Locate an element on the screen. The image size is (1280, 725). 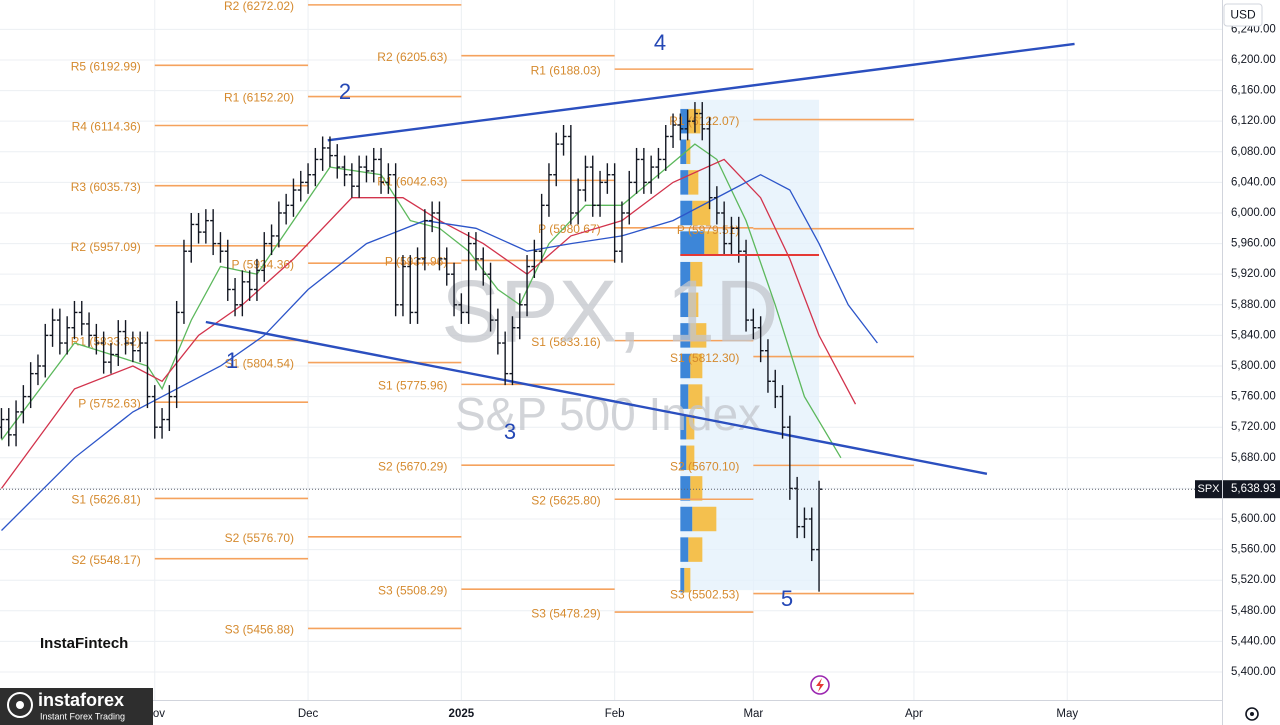
pivot-label: S1 (5775.96) is located at coordinates (412, 386).